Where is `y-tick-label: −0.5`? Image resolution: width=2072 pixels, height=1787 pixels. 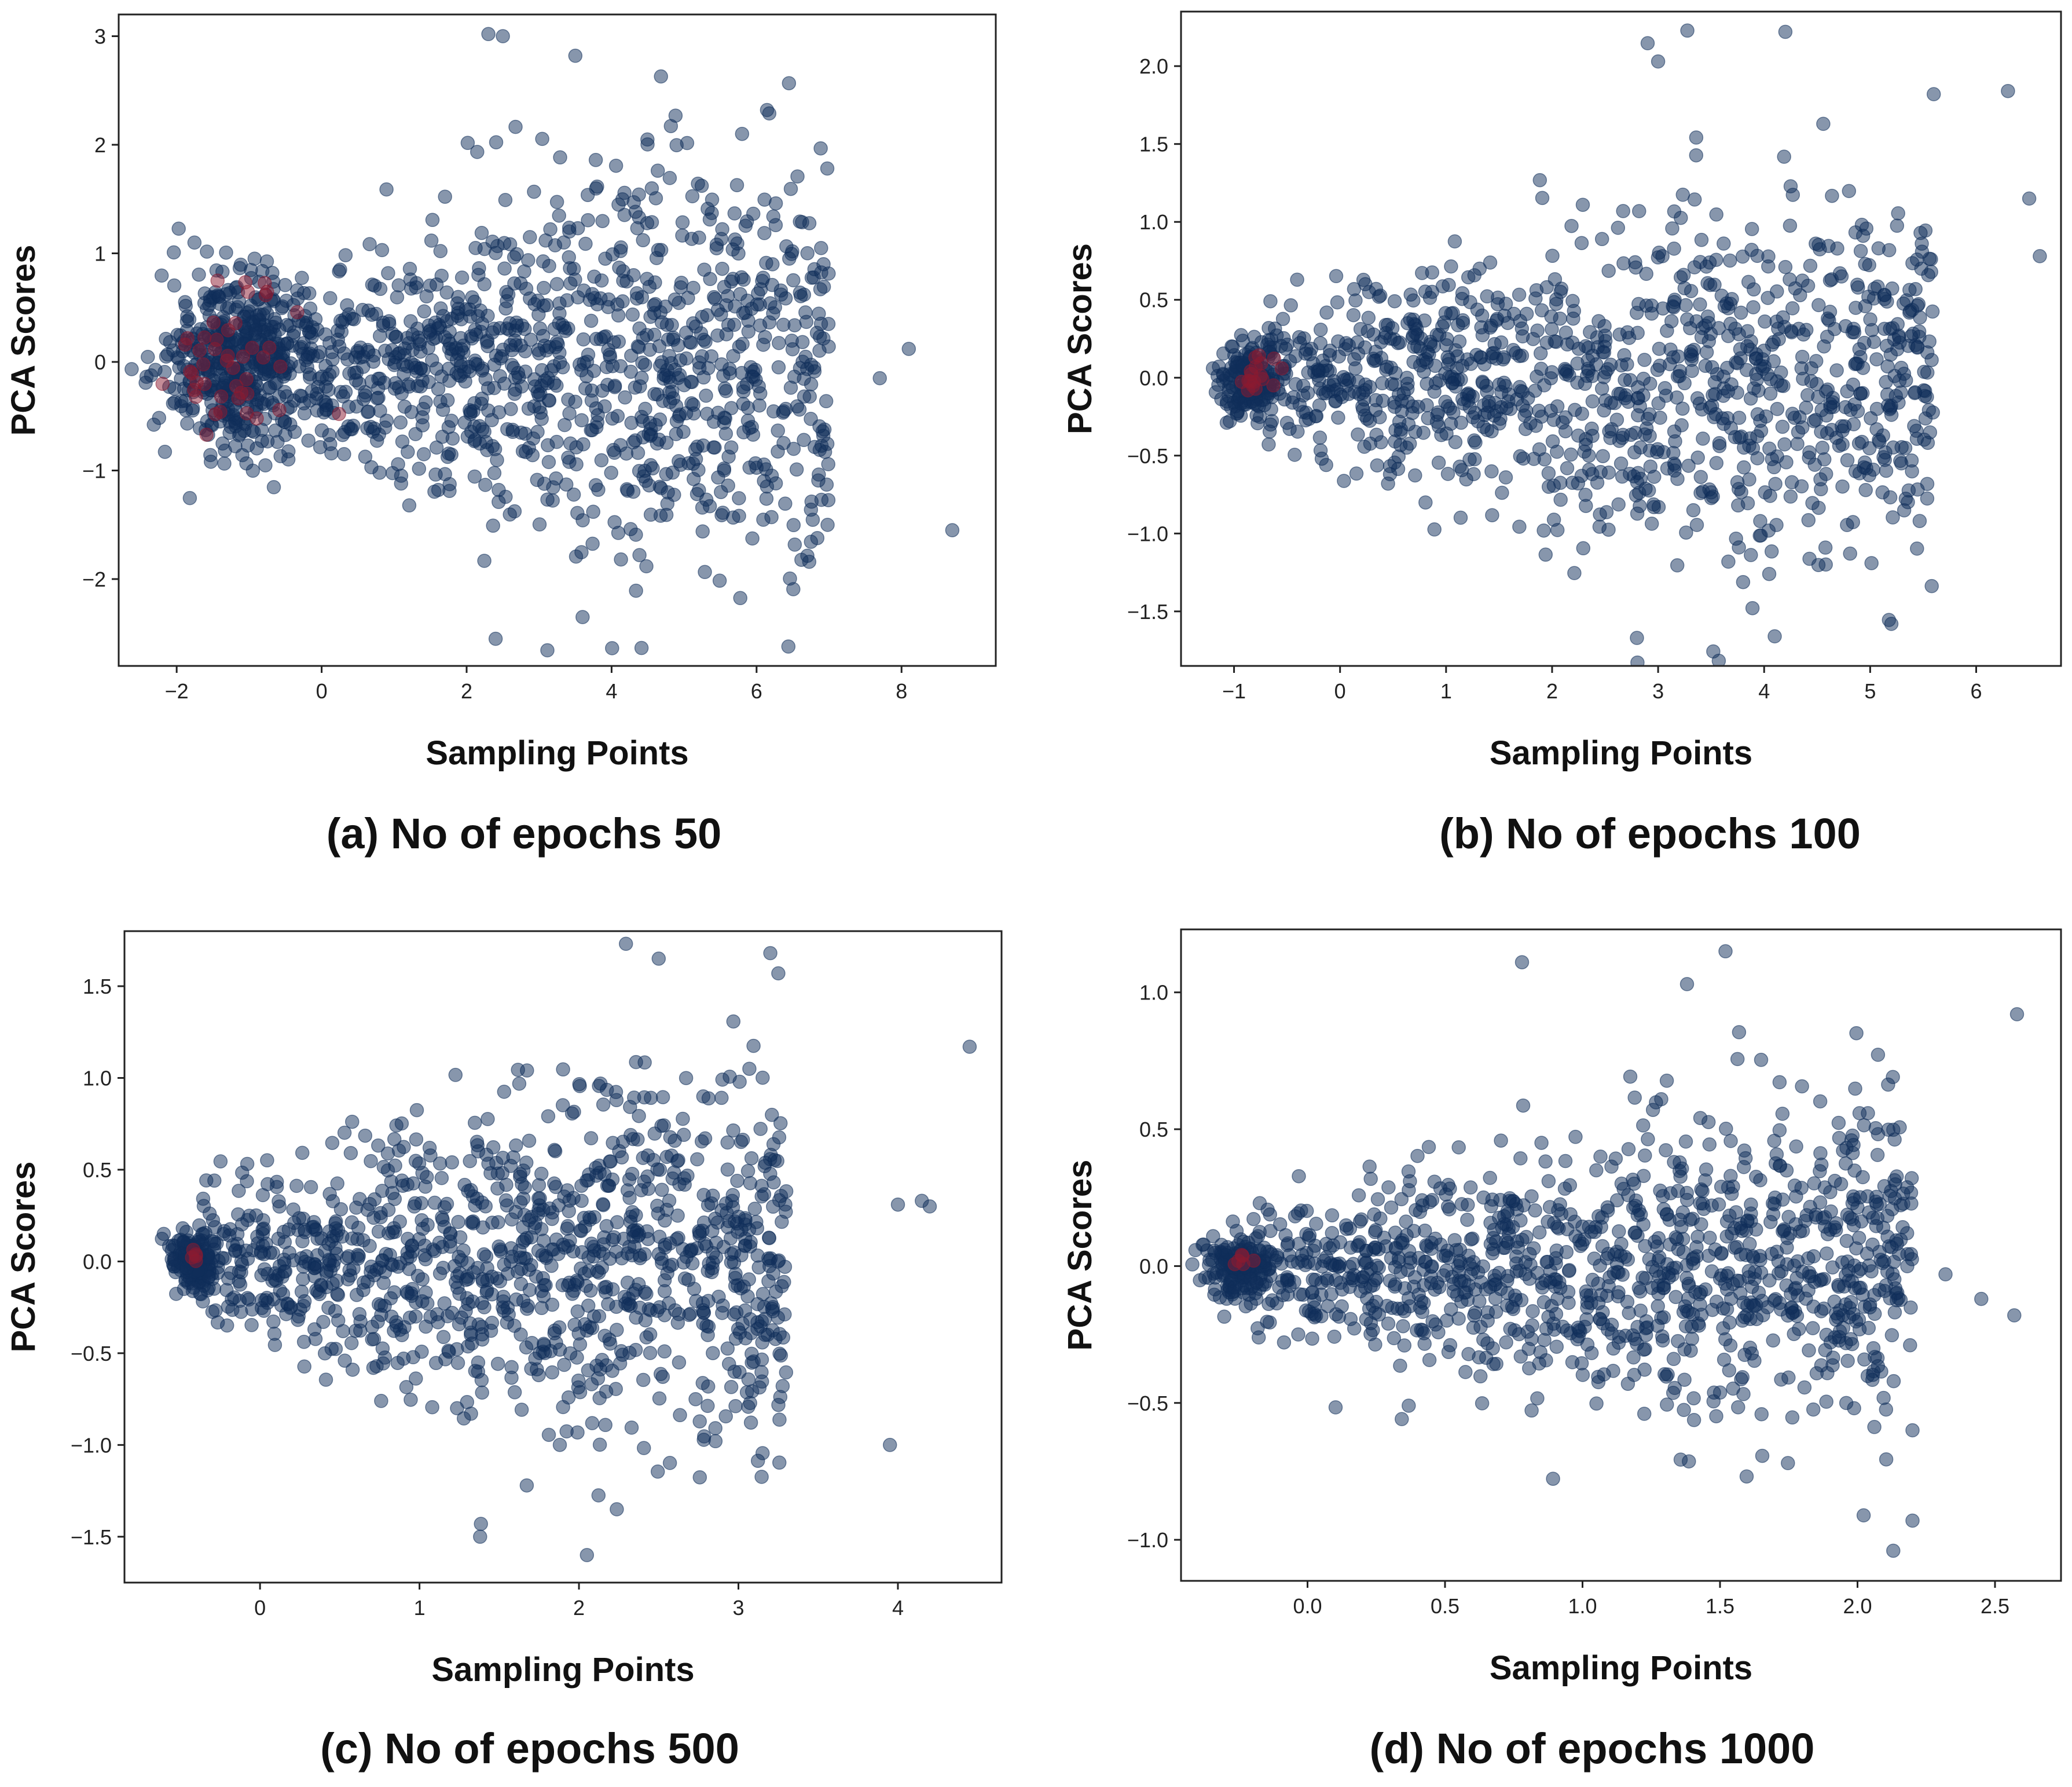 y-tick-label: −0.5 is located at coordinates (91, 1354).